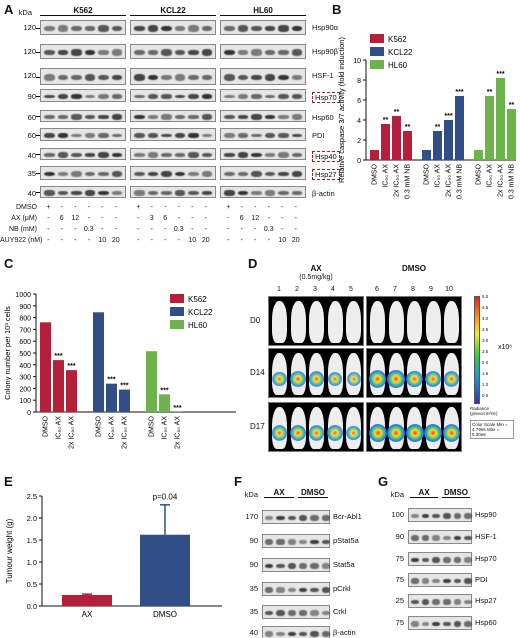 This screenshot has width=520, height=638. What do you see at coordinates (205, 240) in the screenshot?
I see `treatment-value: 20` at bounding box center [205, 240].